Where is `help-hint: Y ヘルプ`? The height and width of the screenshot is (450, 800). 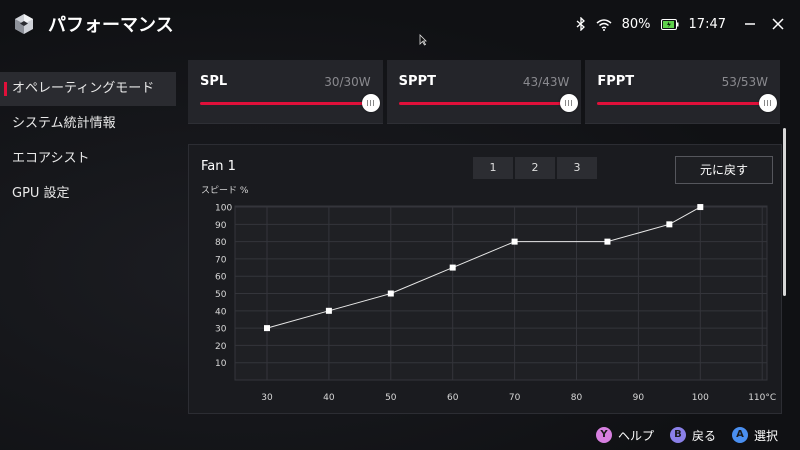 help-hint: Y ヘルプ is located at coordinates (624, 435).